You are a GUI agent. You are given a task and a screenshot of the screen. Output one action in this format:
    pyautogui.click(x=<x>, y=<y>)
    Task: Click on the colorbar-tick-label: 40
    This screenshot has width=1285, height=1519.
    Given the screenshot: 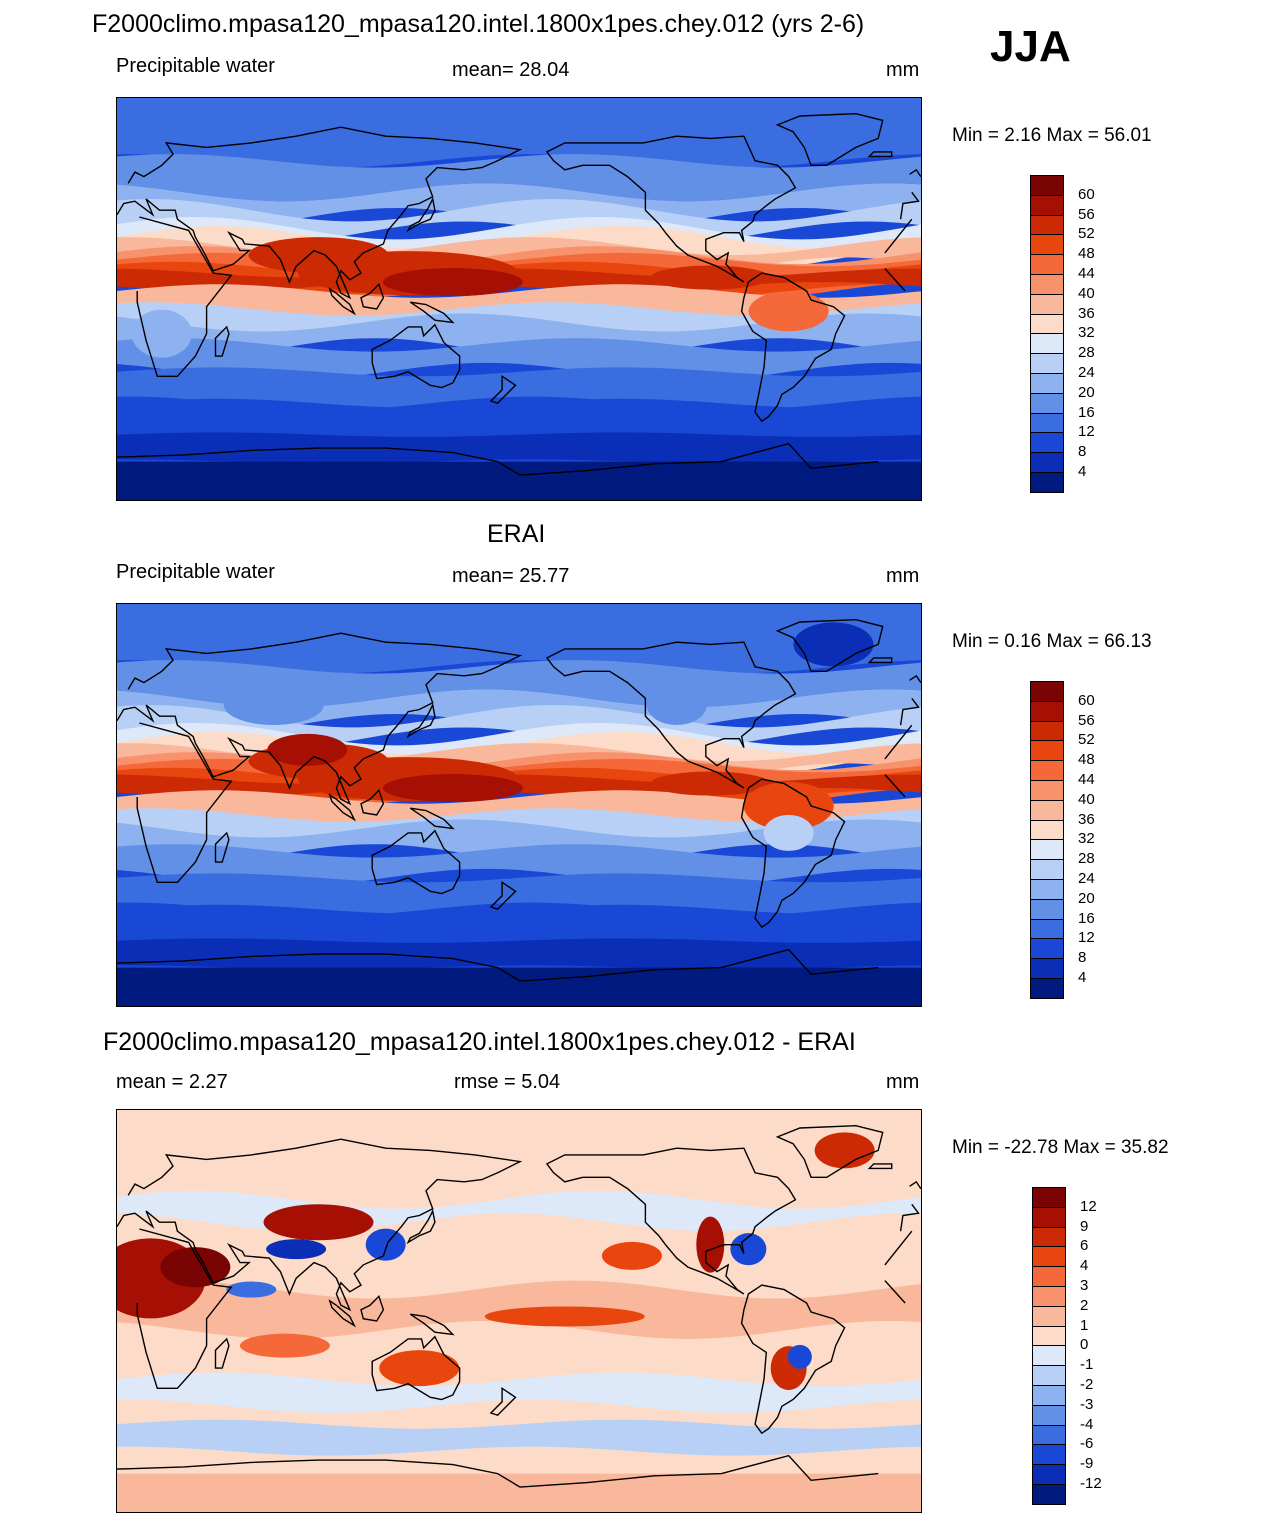 What is the action you would take?
    pyautogui.click(x=1086, y=293)
    